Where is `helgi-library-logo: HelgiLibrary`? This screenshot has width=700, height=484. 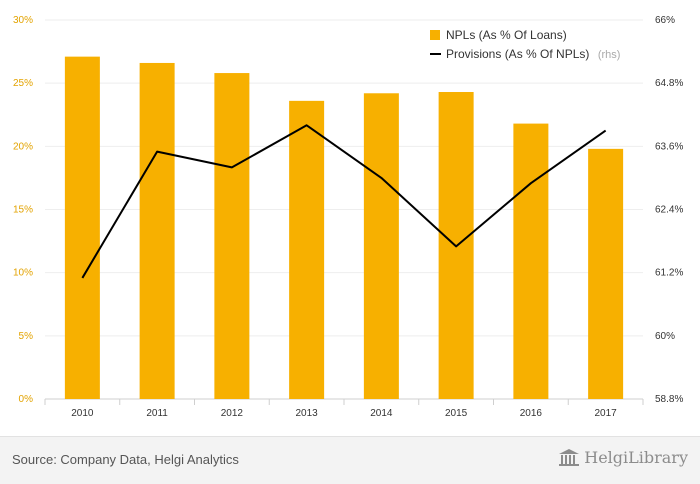
helgi-library-logo: HelgiLibrary is located at coordinates (623, 457).